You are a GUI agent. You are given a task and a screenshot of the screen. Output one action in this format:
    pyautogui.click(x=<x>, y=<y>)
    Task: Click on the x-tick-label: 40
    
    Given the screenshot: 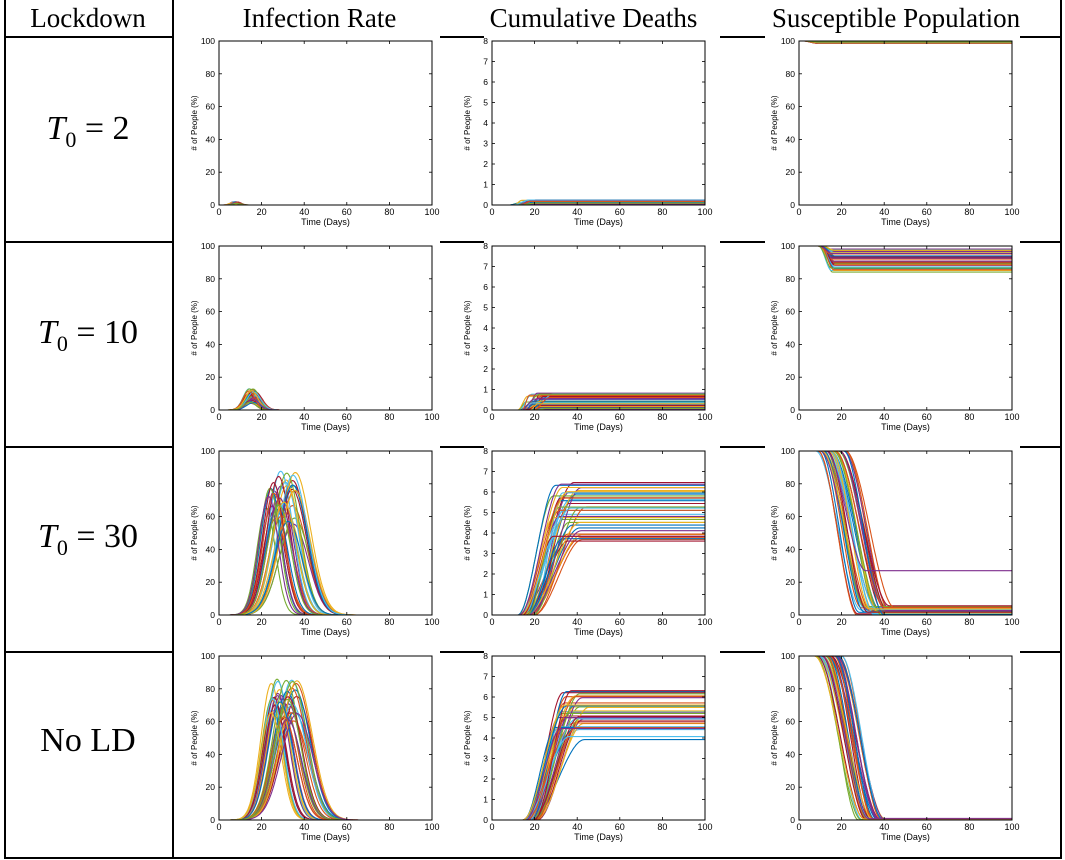 What is the action you would take?
    pyautogui.click(x=884, y=212)
    